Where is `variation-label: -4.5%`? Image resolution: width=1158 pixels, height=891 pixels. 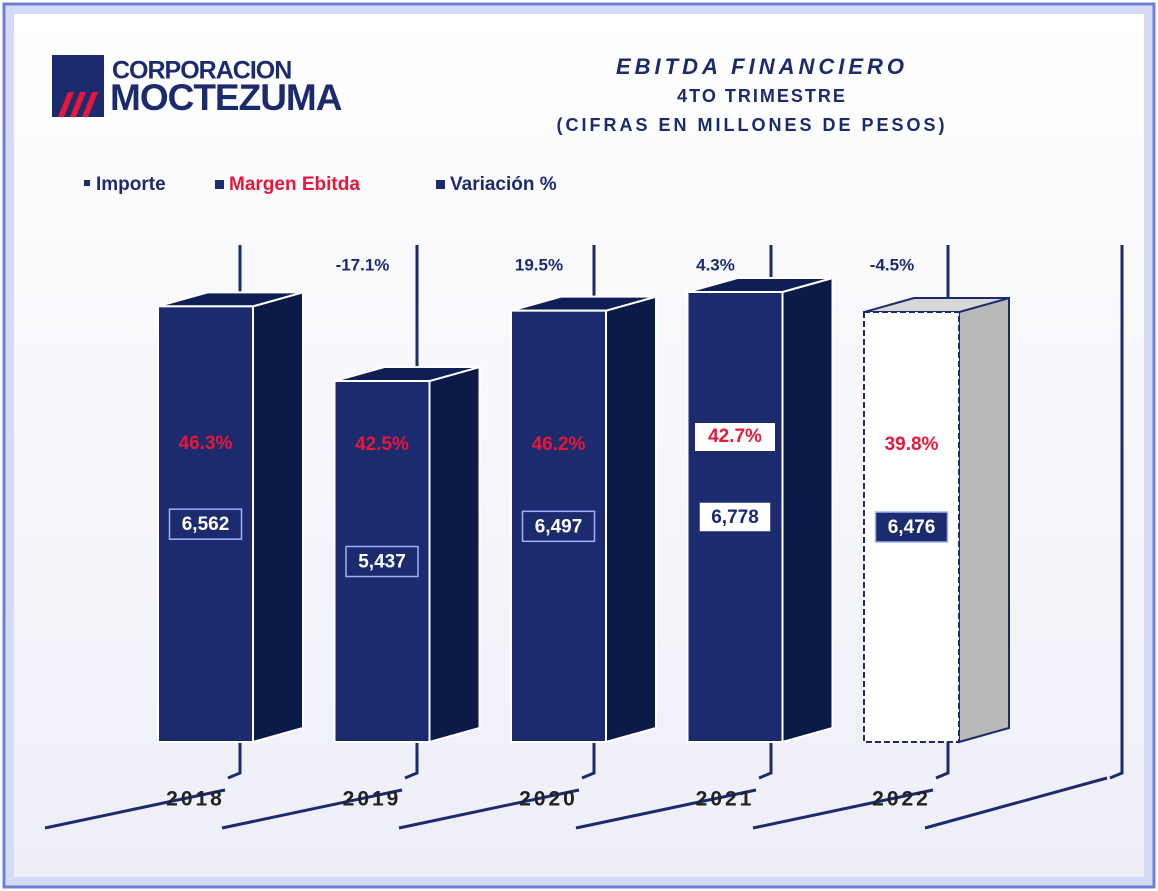 variation-label: -4.5% is located at coordinates (892, 264).